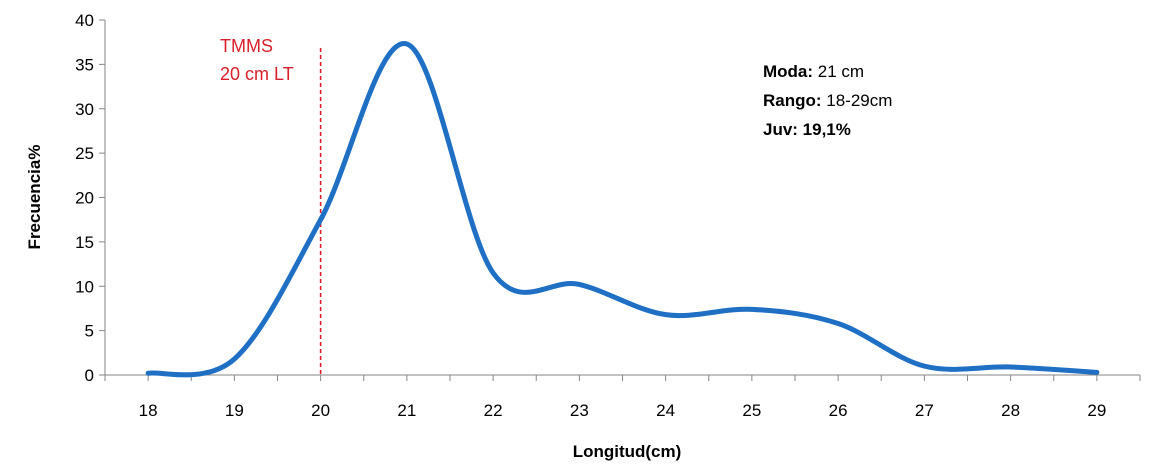 This screenshot has width=1150, height=464. Describe the element at coordinates (84, 153) in the screenshot. I see `y-tick-label: 25` at that location.